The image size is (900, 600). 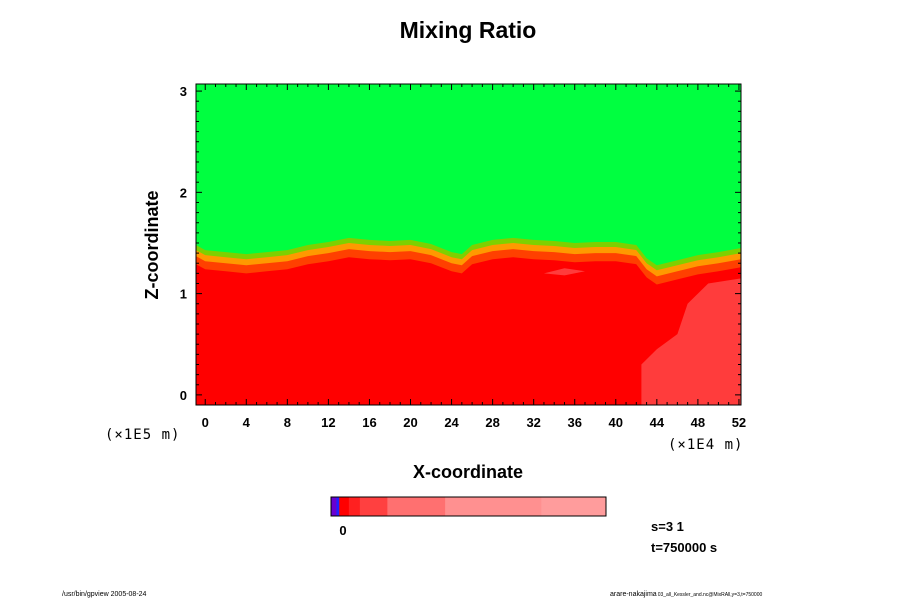 I want to click on y-tick-label: 3, so click(x=183, y=91).